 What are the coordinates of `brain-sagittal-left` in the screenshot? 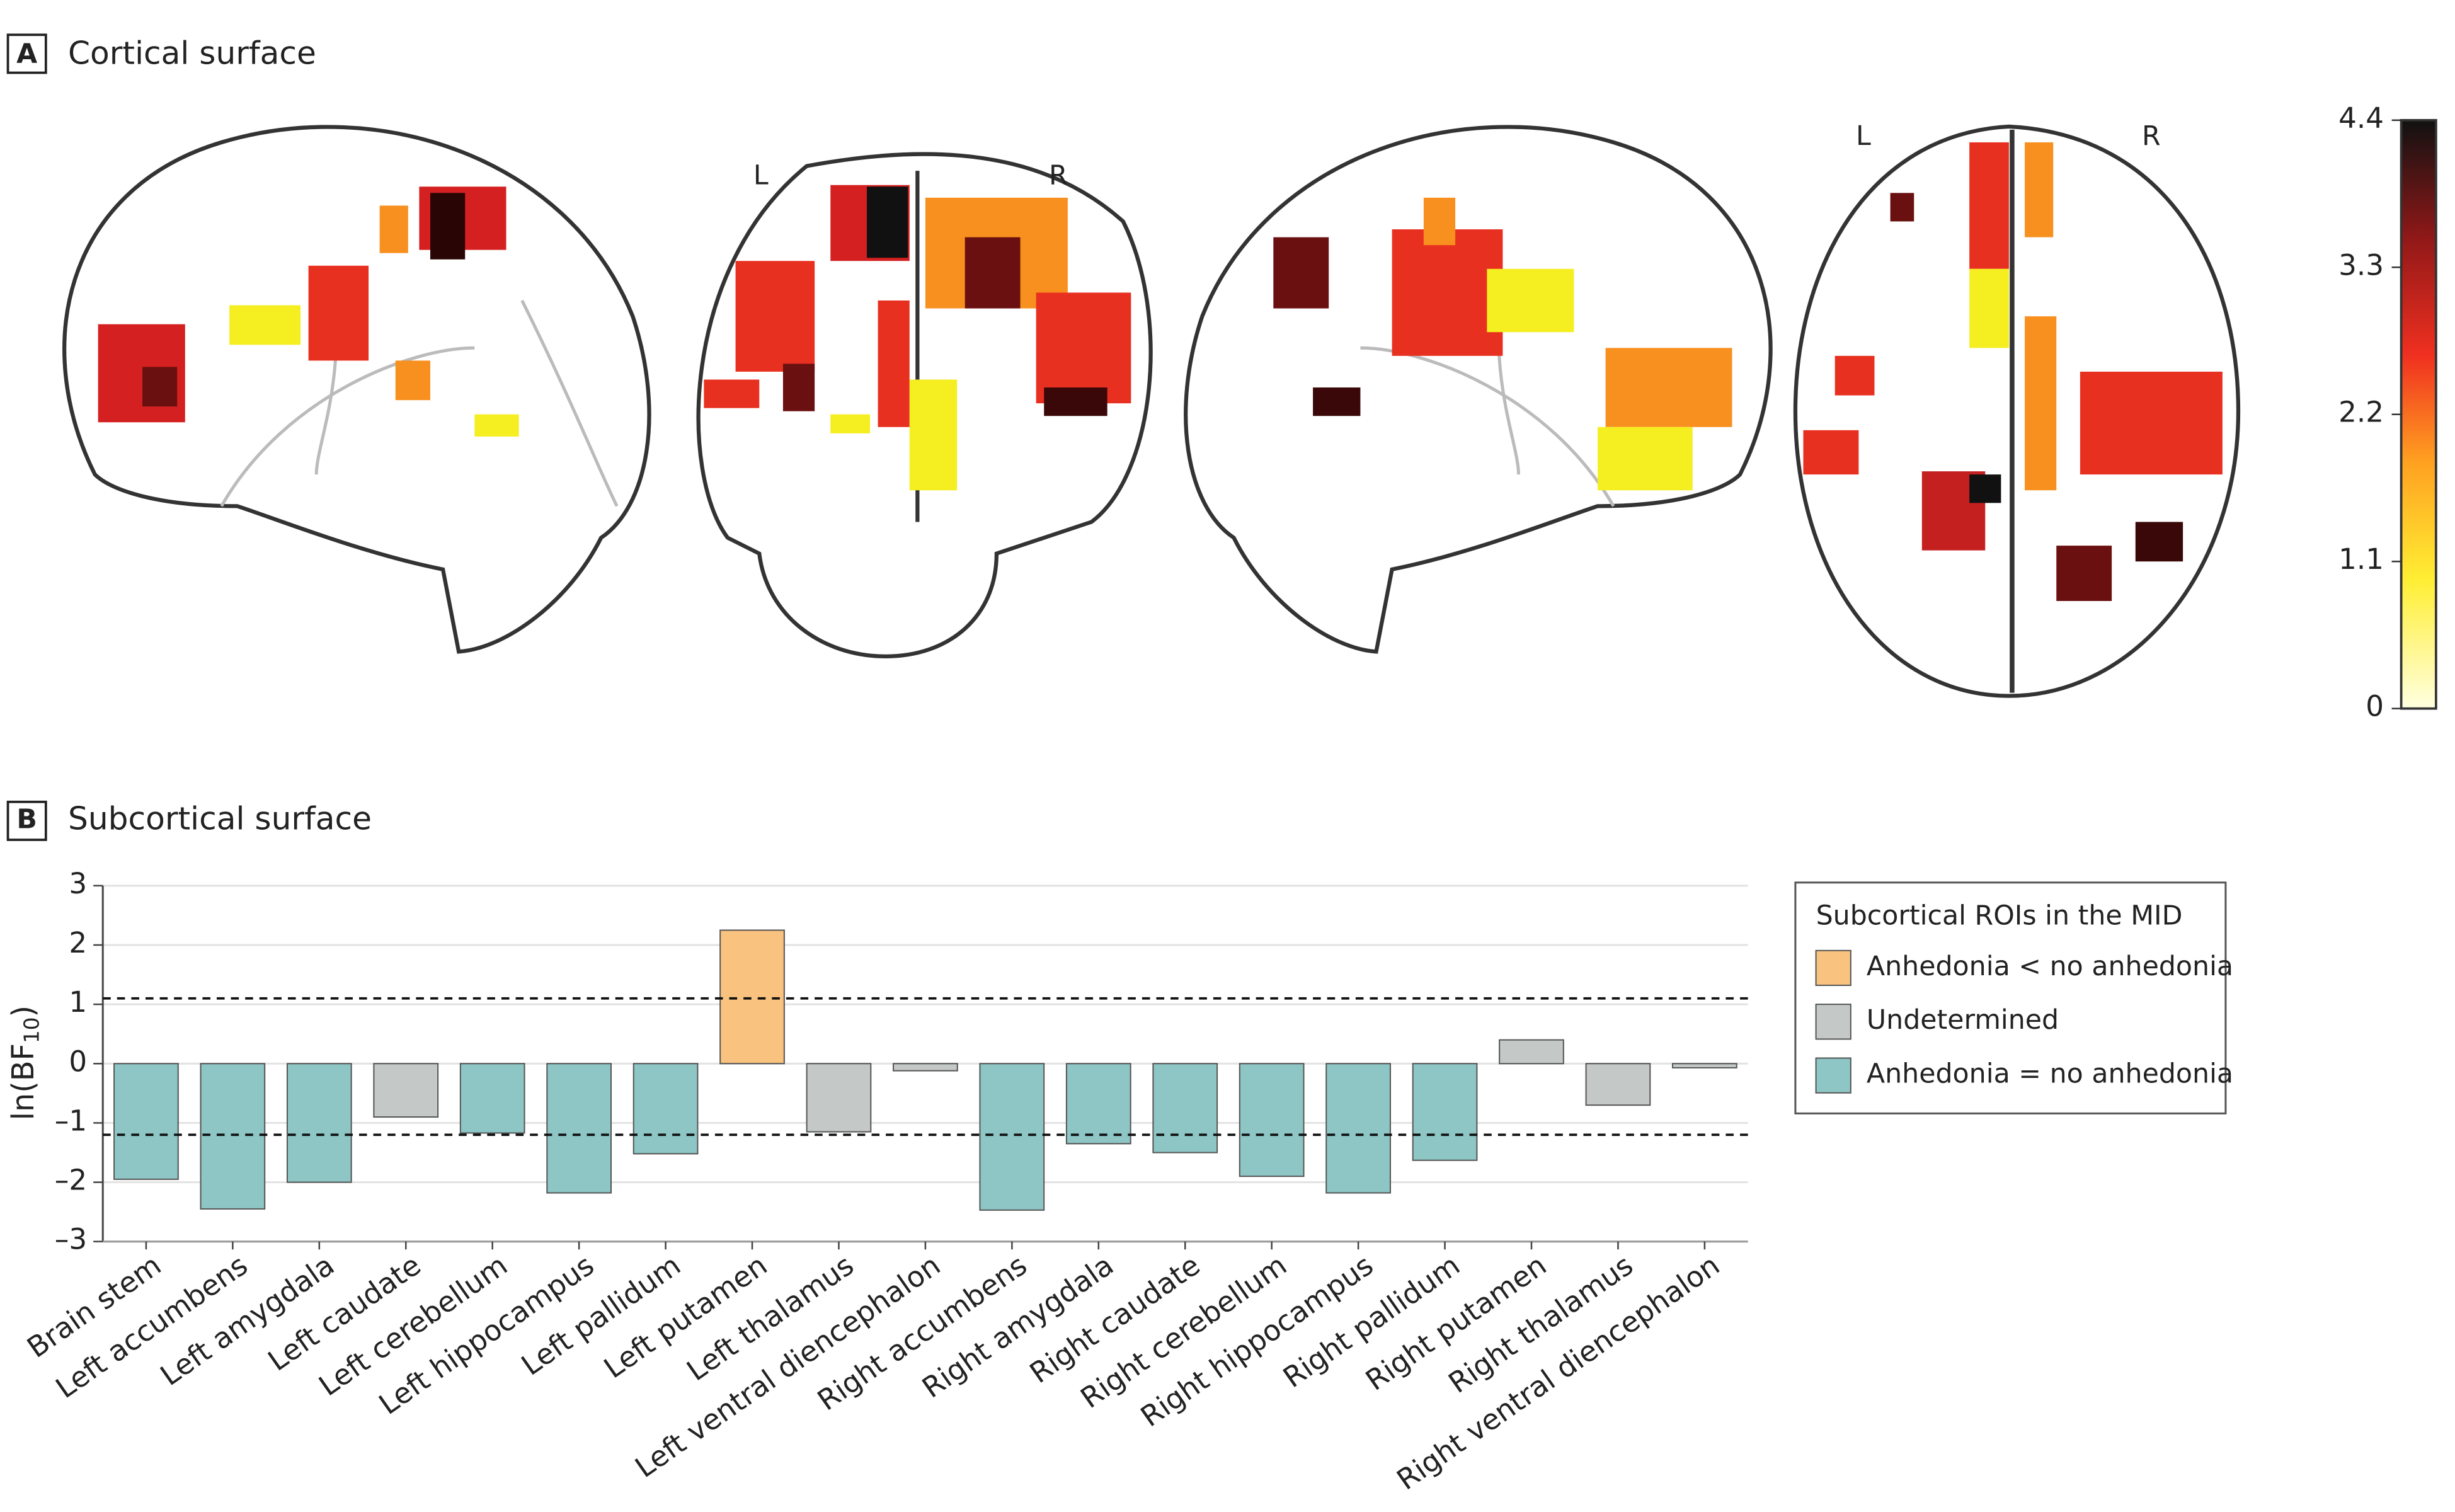 It's located at (356, 389).